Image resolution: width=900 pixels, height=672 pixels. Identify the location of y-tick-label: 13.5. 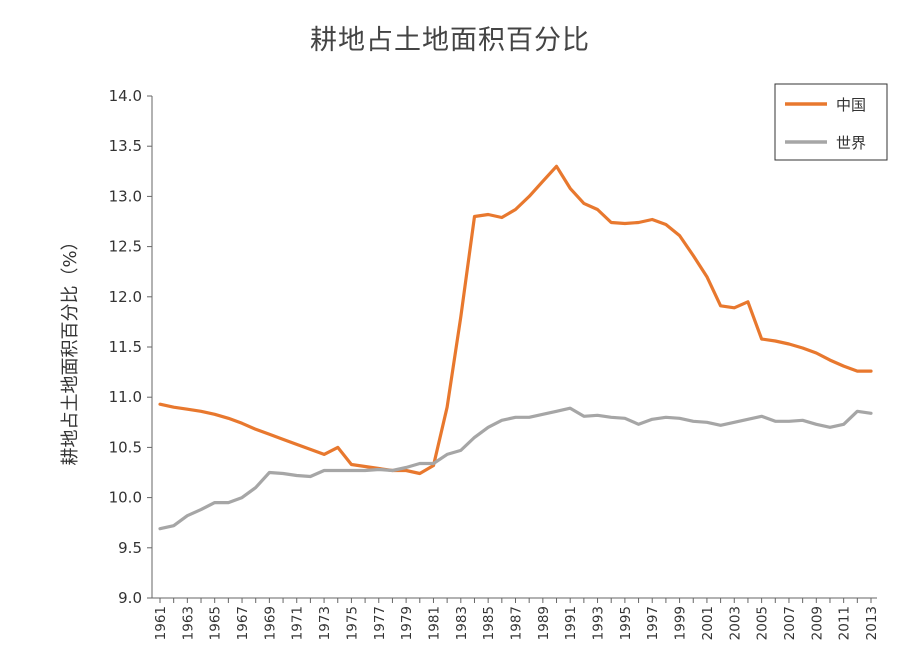
(125, 146).